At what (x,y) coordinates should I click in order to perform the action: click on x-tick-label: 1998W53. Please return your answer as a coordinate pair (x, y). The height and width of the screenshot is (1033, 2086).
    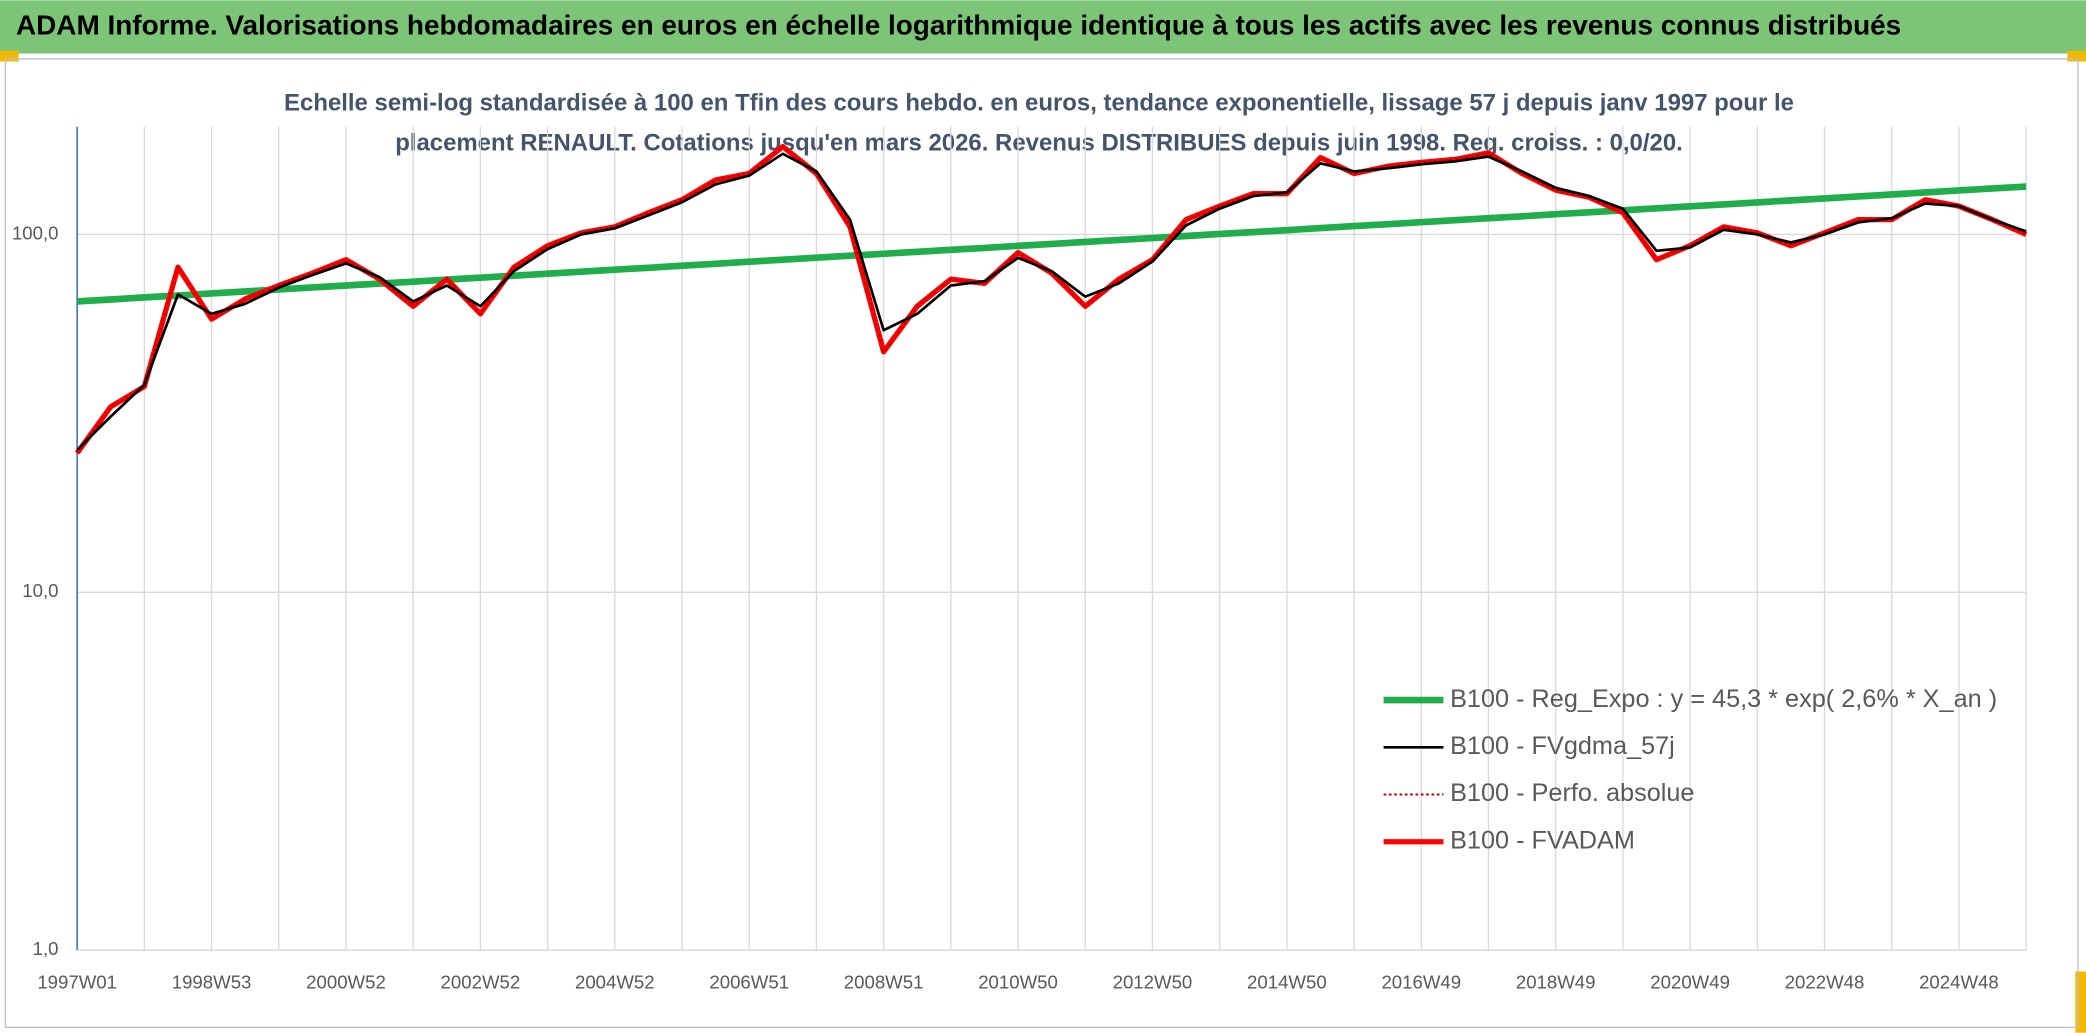
    Looking at the image, I should click on (212, 981).